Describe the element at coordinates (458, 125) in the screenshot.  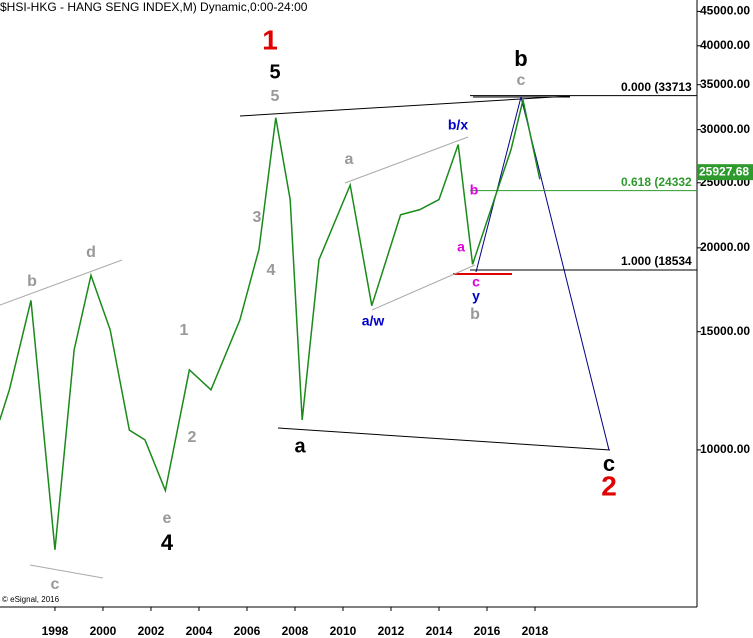
I see `wave-label: b/x` at that location.